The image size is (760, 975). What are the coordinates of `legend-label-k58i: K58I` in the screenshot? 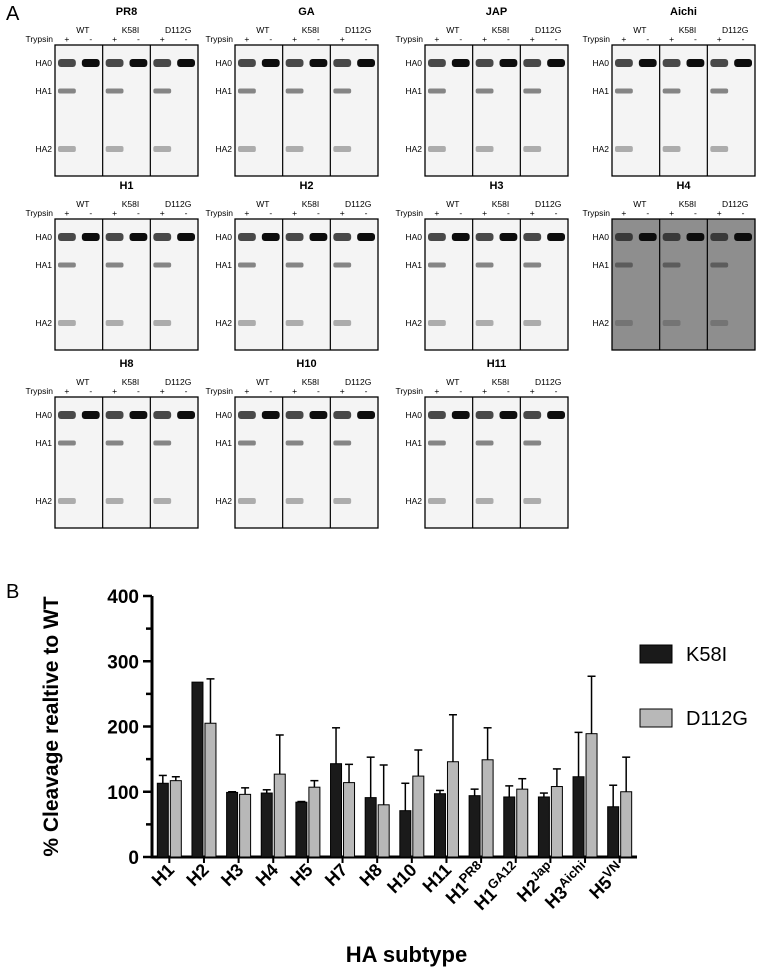 It's located at (706, 655).